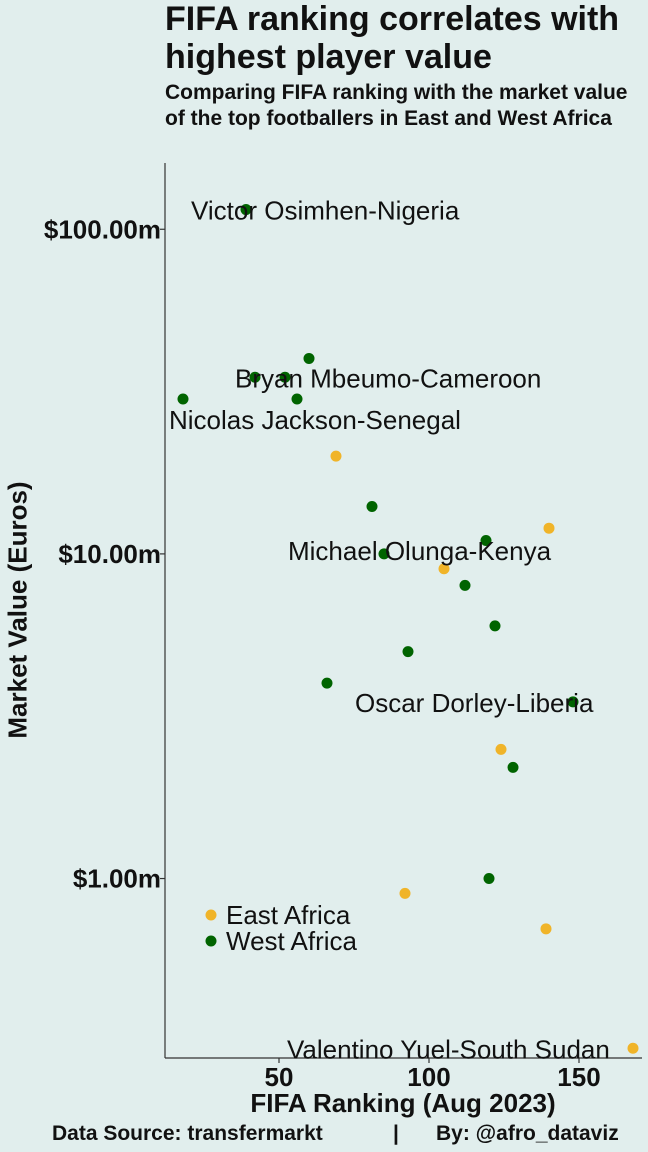  I want to click on player-label: Victor Osimhen-Nigeria, so click(325, 211).